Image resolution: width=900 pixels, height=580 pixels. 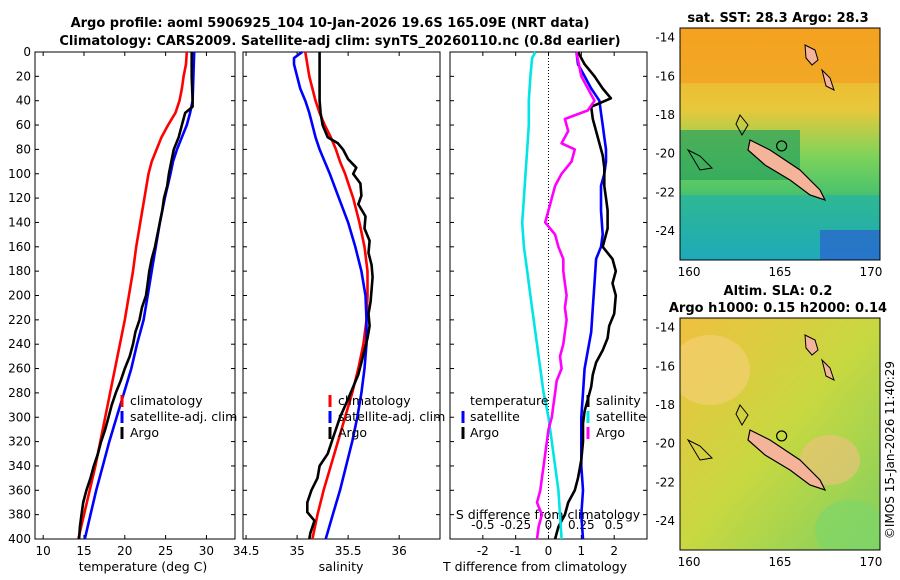 I want to click on credit-text: ©IMOS 15-Jan-2026 11:40:29, so click(x=890, y=450).